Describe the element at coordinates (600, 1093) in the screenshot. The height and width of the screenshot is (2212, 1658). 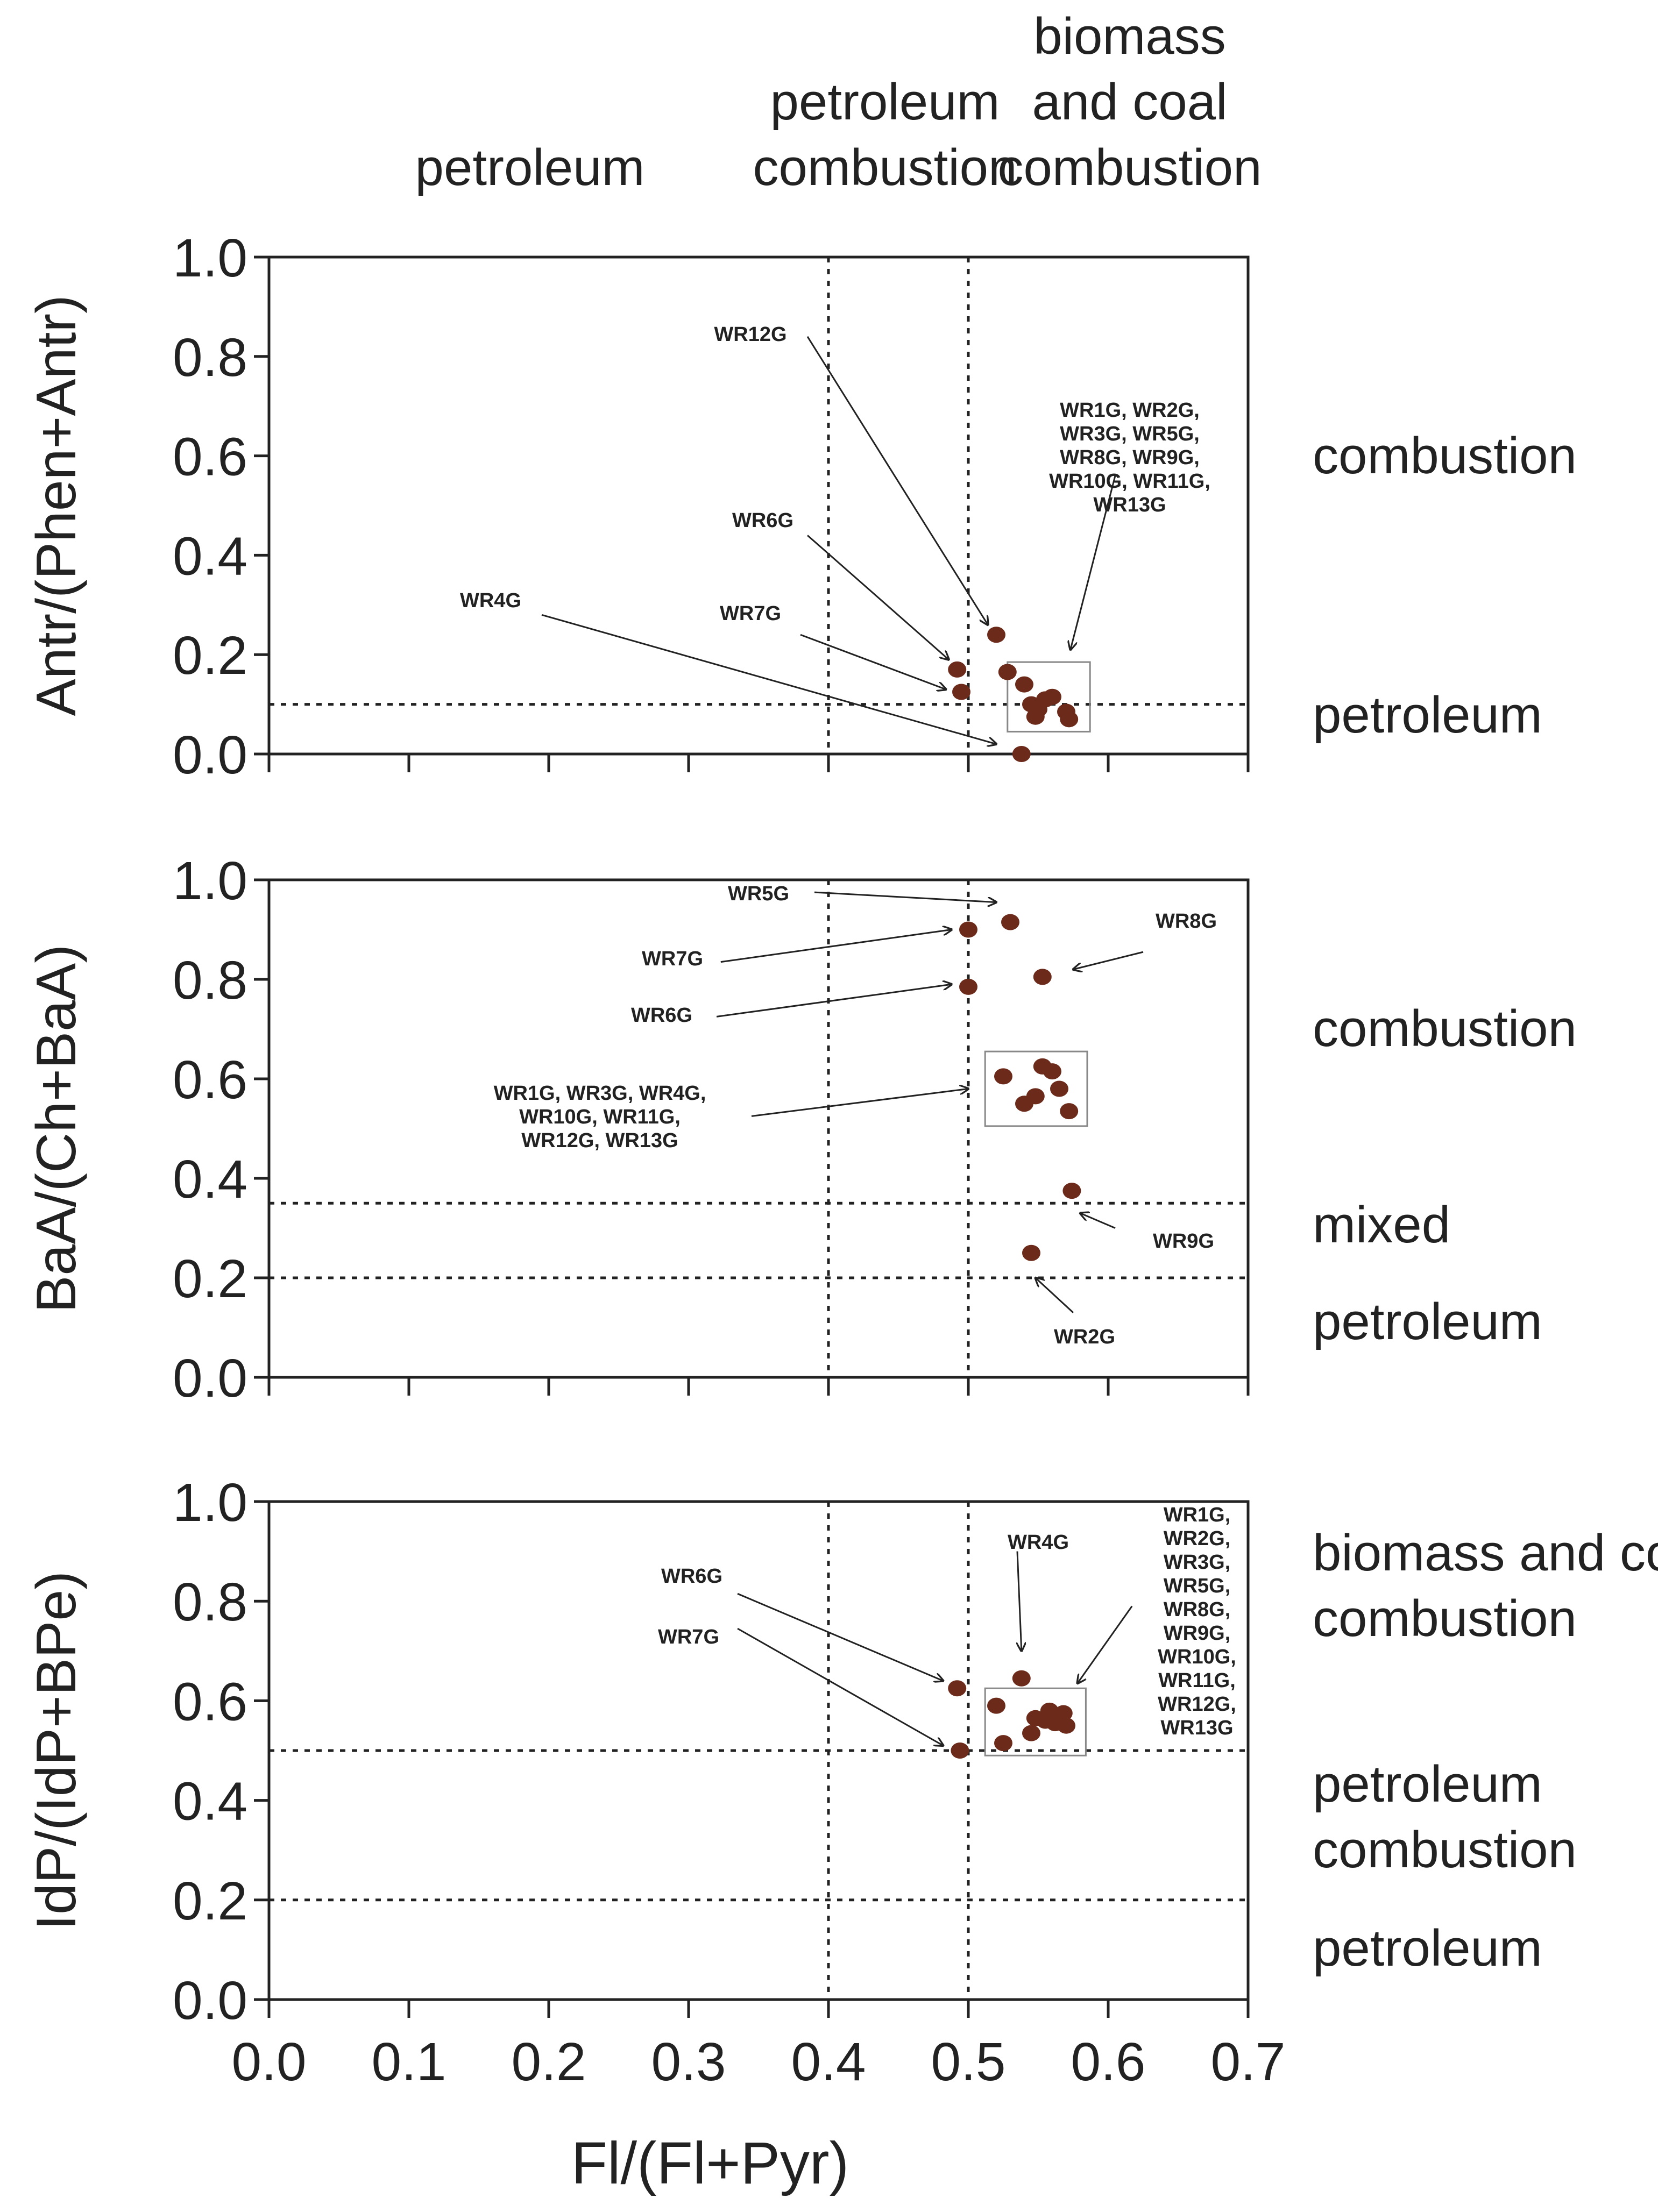
I see `sample-label-line-1: WR1G, WR3G, WR4G,` at that location.